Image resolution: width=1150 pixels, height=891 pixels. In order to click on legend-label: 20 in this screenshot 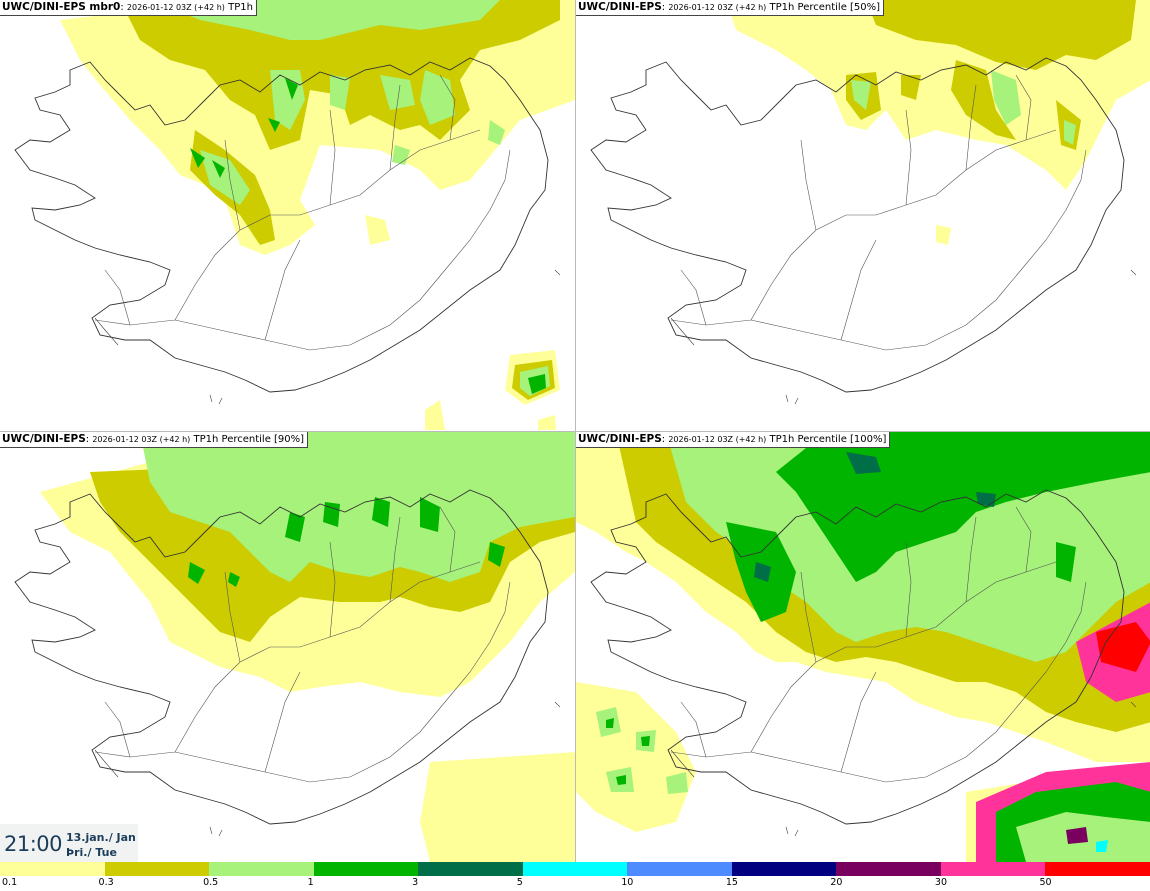, I will do `click(836, 882)`.